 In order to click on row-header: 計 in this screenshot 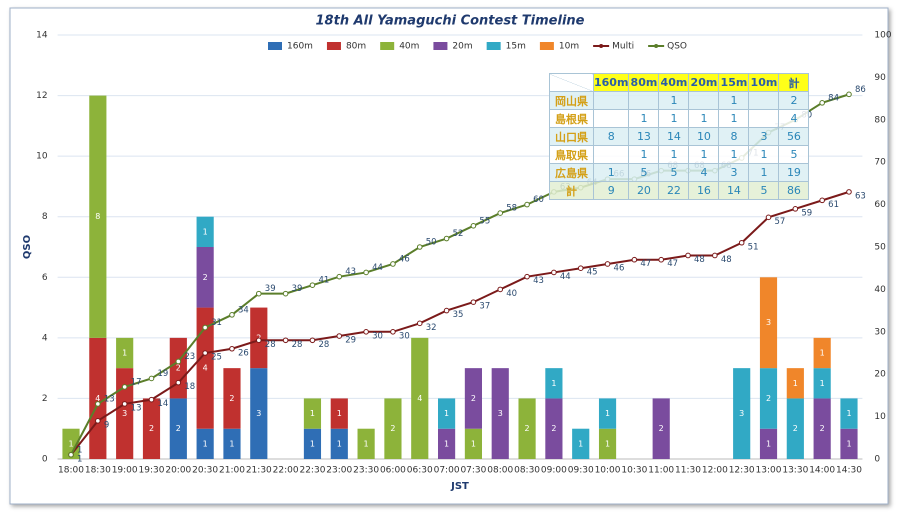, I will do `click(571, 190)`.